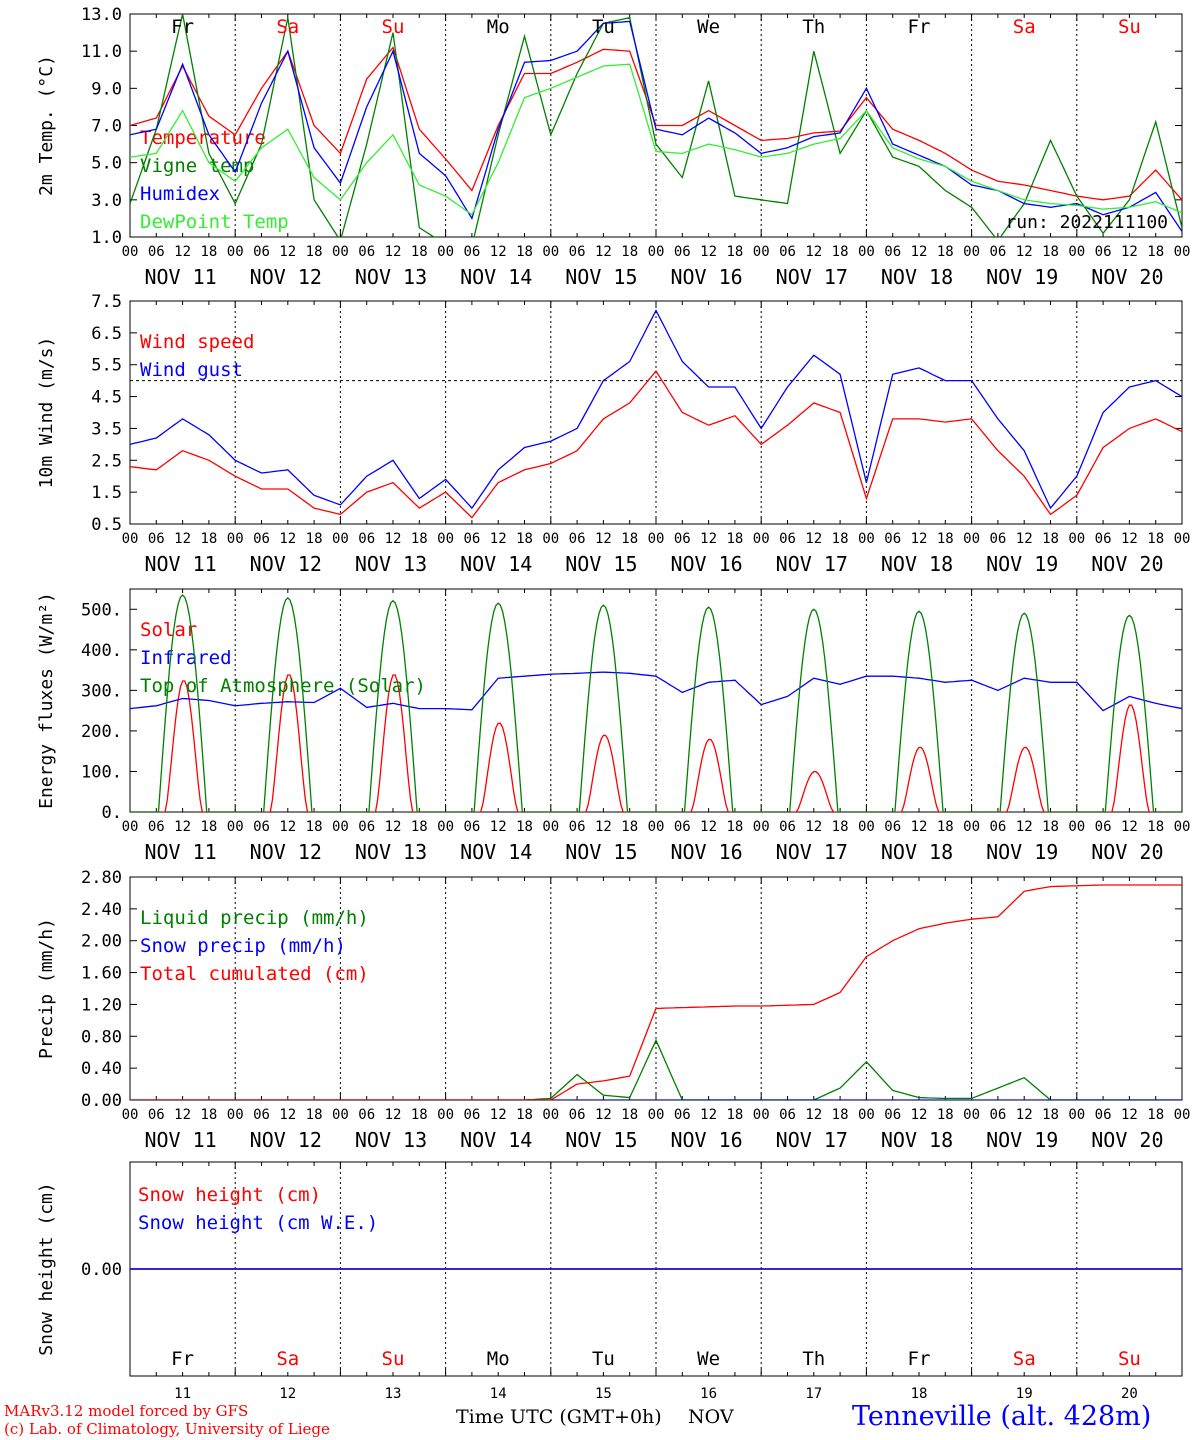 This screenshot has height=1440, width=1194. What do you see at coordinates (656, 409) in the screenshot?
I see `series-wind-gust` at bounding box center [656, 409].